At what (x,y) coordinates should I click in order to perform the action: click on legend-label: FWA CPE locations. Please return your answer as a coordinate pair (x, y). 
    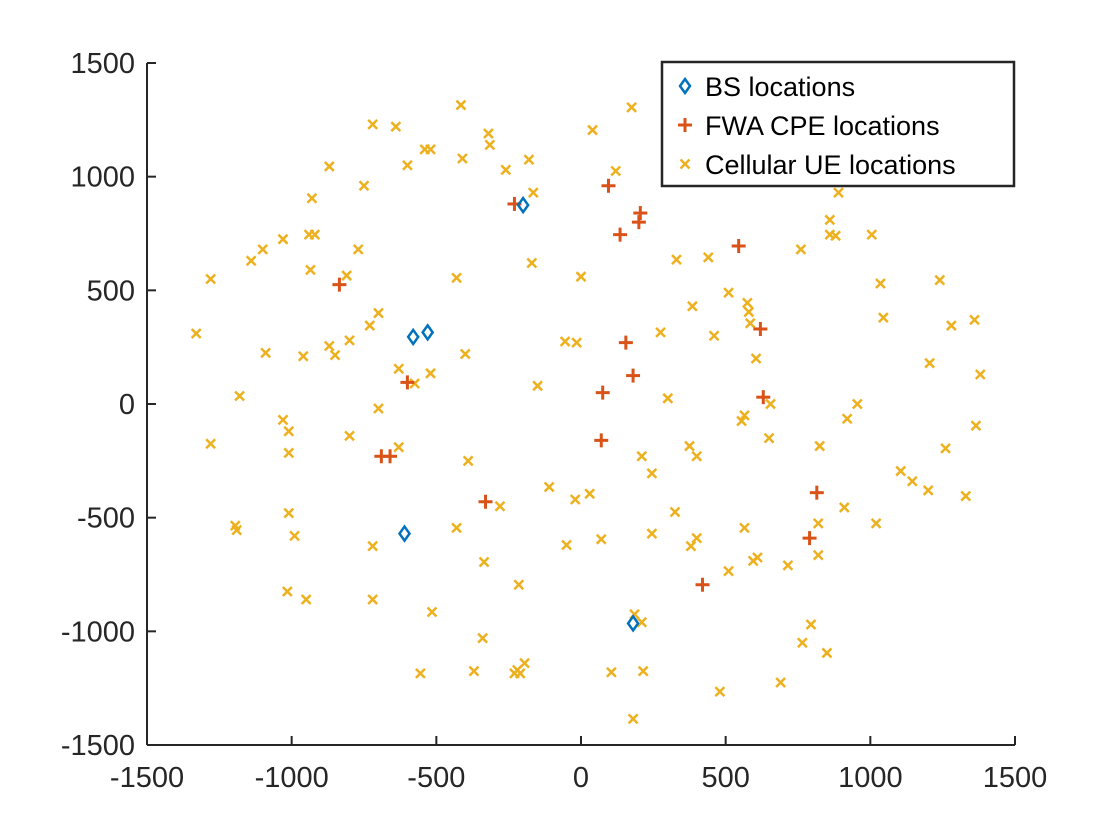
    Looking at the image, I should click on (822, 126).